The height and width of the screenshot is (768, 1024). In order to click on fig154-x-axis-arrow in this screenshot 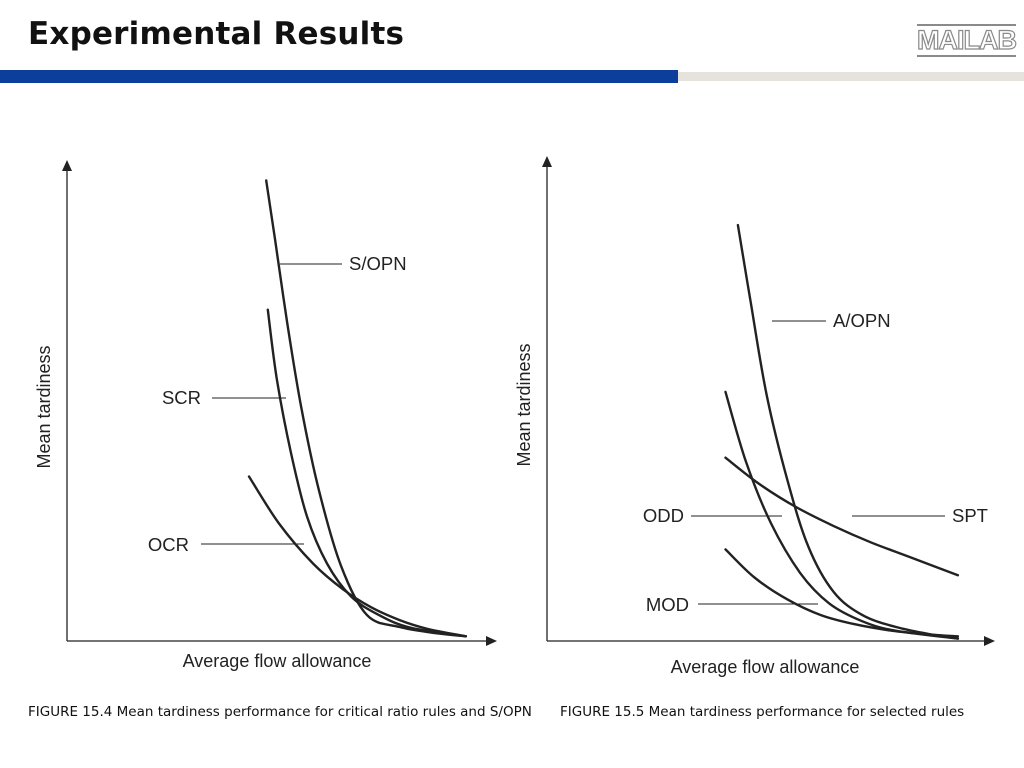, I will do `click(491, 641)`.